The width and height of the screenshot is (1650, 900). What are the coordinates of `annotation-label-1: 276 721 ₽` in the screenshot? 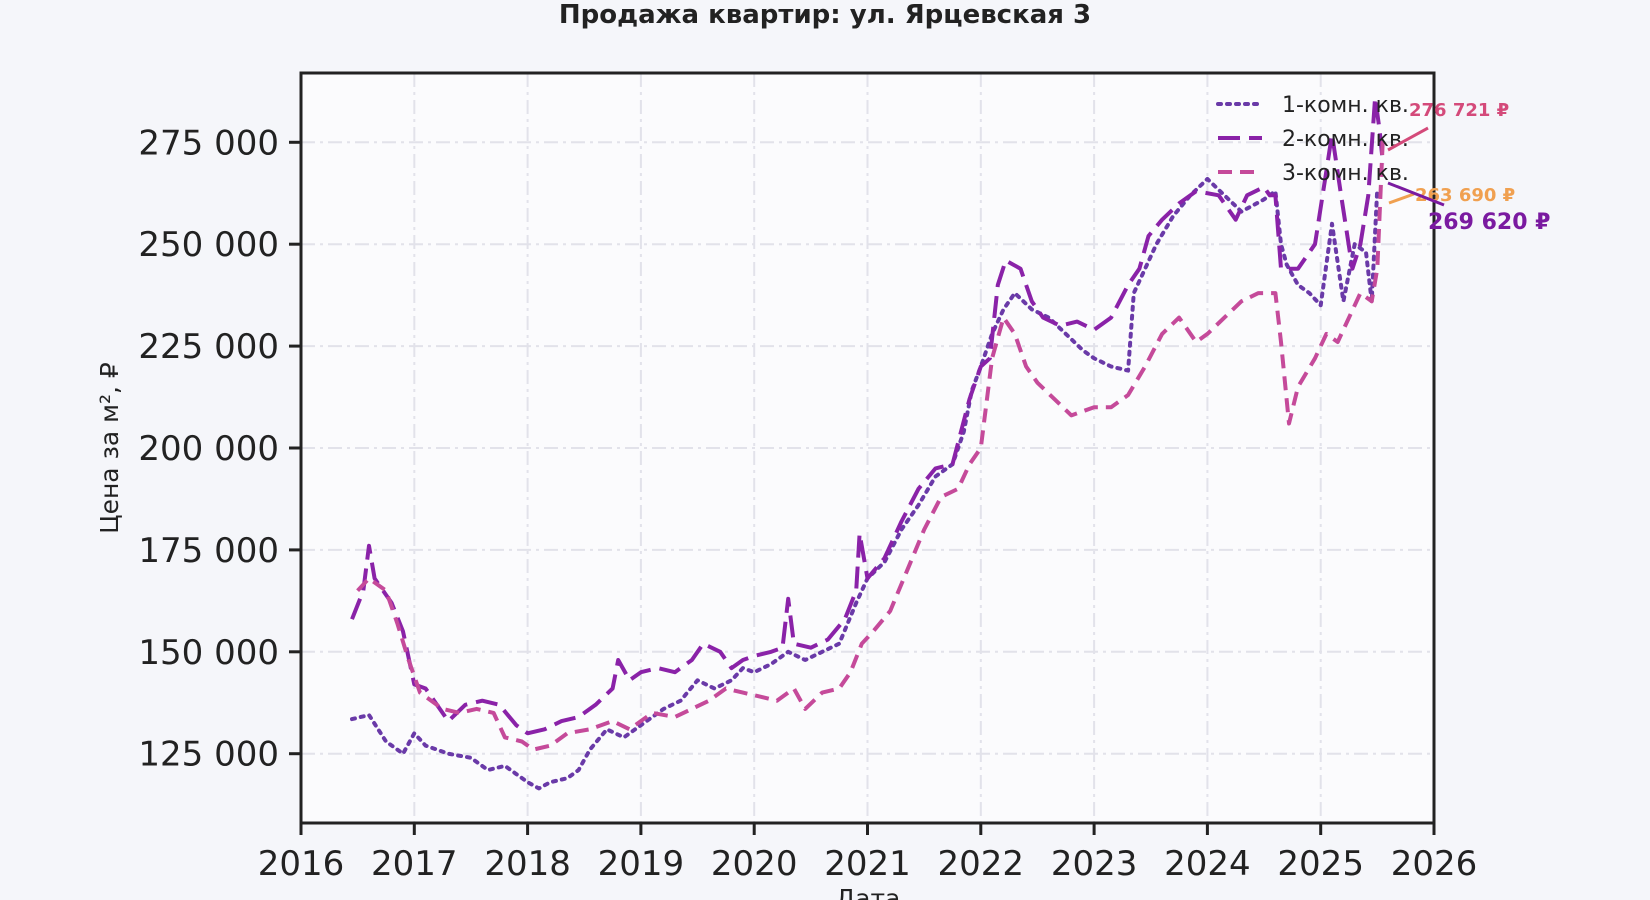 It's located at (1459, 110).